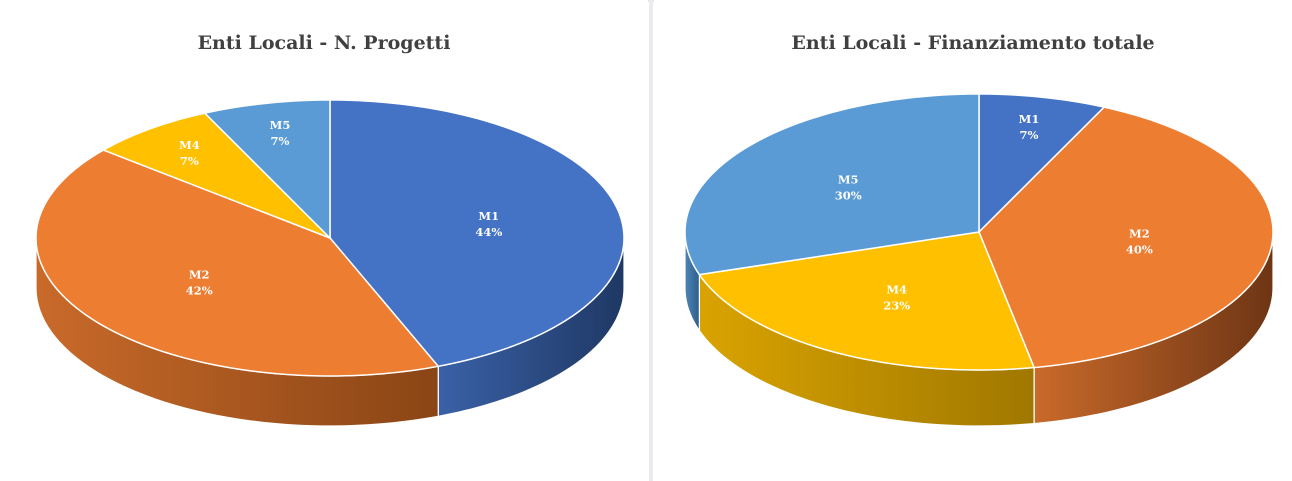 The width and height of the screenshot is (1292, 481). I want to click on data-label-m5: M5 30%, so click(848, 187).